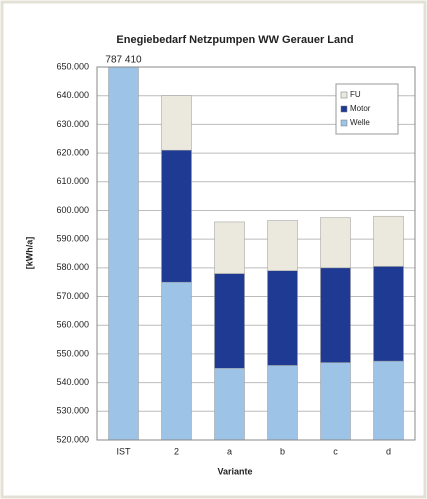 The width and height of the screenshot is (427, 499). Describe the element at coordinates (335, 451) in the screenshot. I see `x-tick-label: c` at that location.